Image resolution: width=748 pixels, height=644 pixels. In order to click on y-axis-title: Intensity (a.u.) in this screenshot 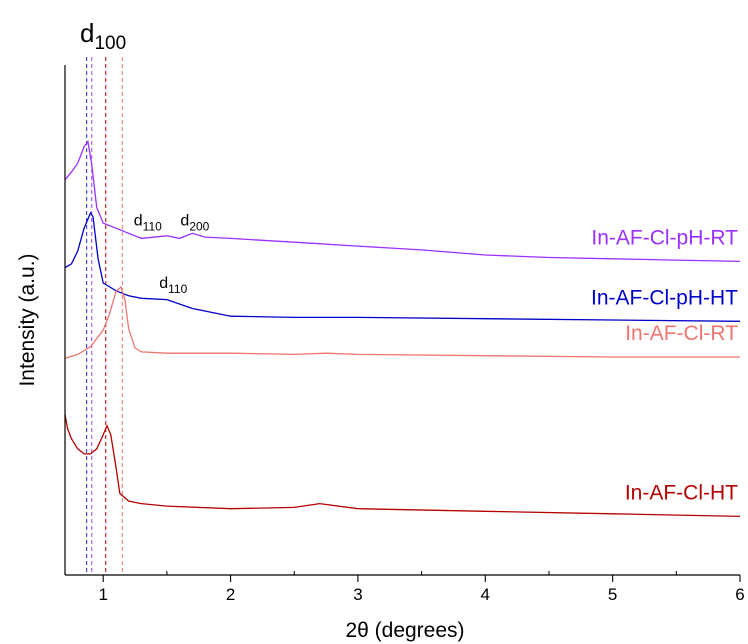, I will do `click(27, 319)`.